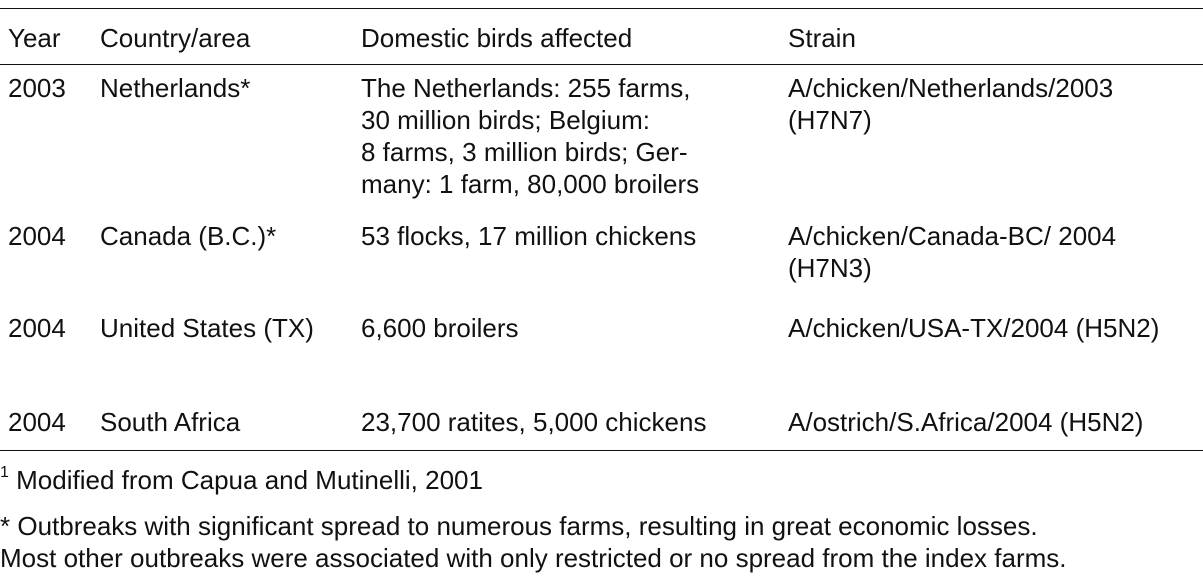 The width and height of the screenshot is (1203, 584). Describe the element at coordinates (4, 472) in the screenshot. I see `footnote-marker: 1` at that location.